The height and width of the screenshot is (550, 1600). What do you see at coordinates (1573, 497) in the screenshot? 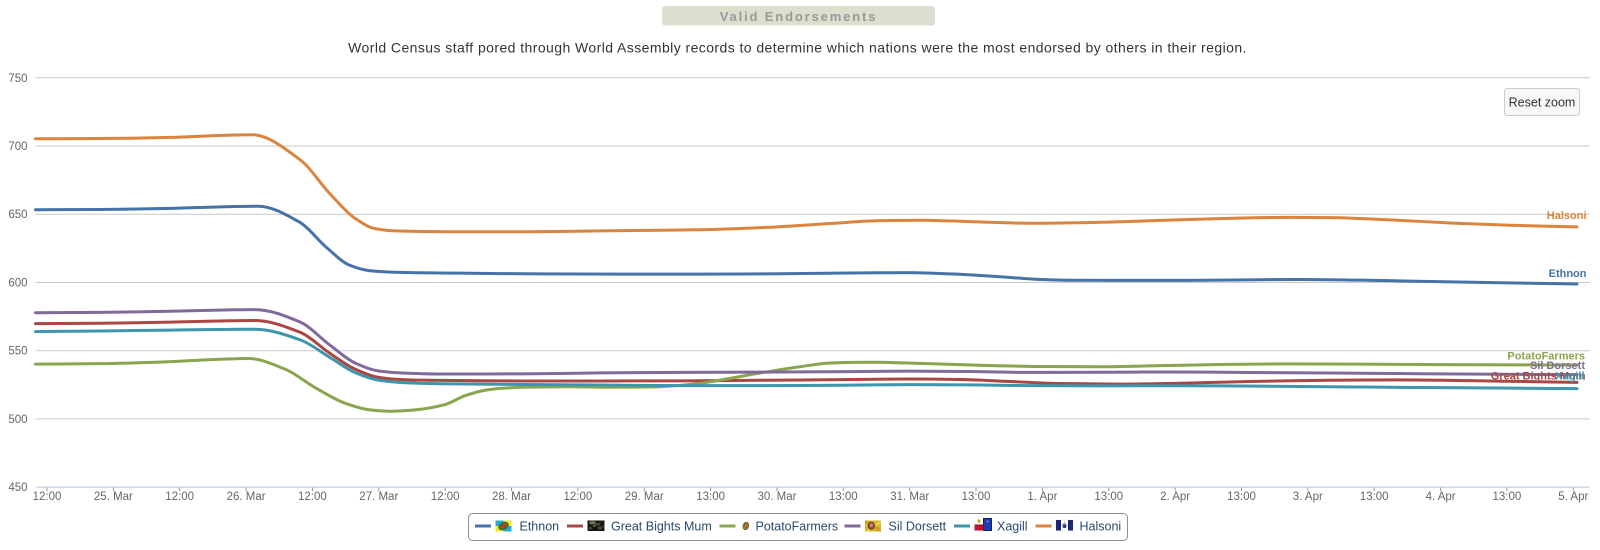
I see `svg-text: 5. Apr` at bounding box center [1573, 497].